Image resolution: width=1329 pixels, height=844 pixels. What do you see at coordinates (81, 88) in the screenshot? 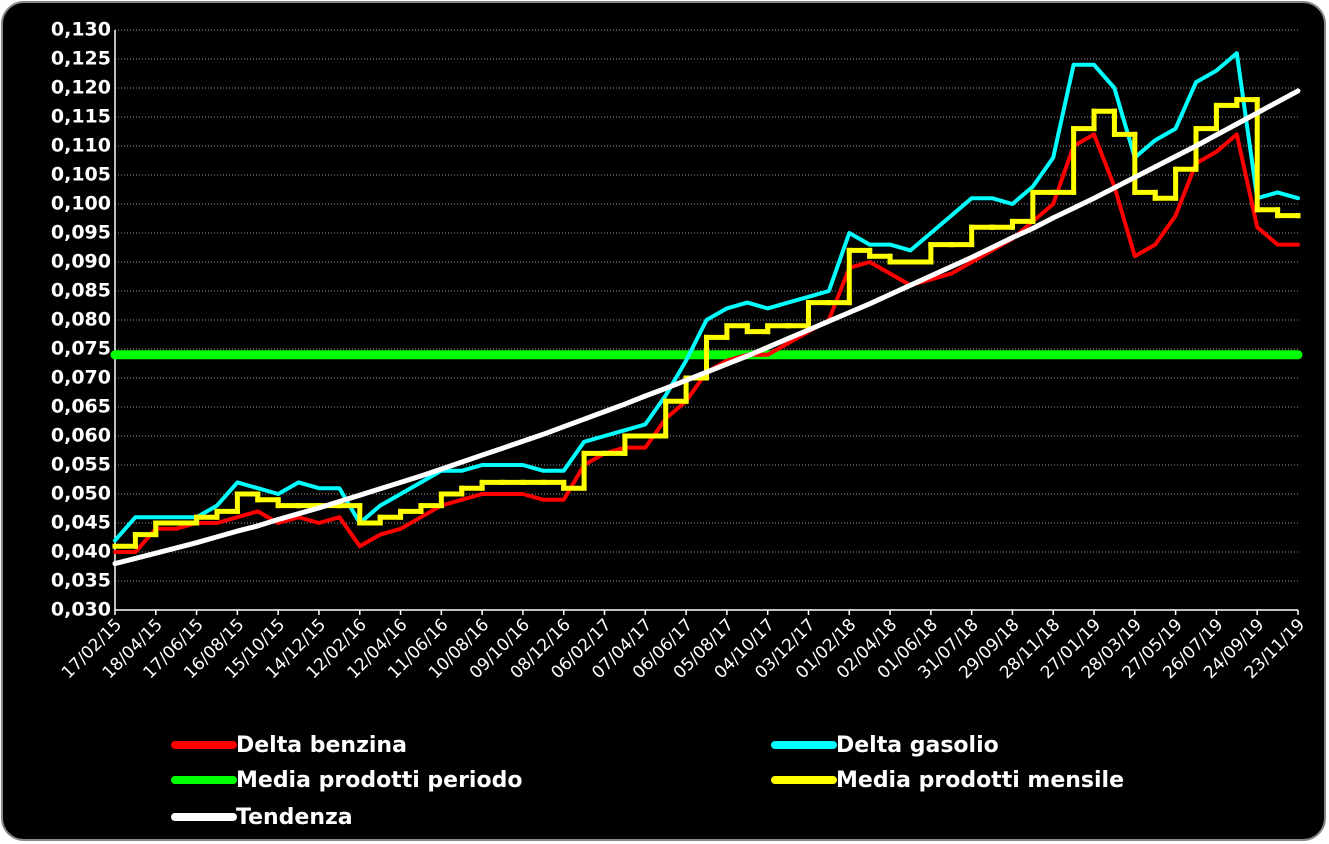
I see `y-tick-label: 0,120` at bounding box center [81, 88].